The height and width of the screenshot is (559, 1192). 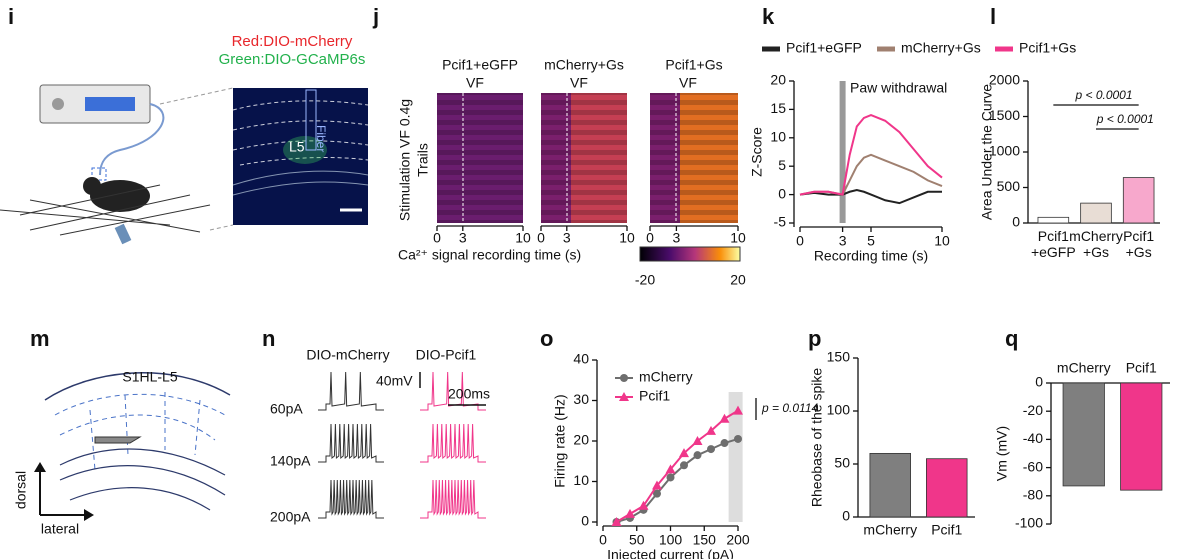 What do you see at coordinates (394, 381) in the screenshot?
I see `scale-label: 40mV` at bounding box center [394, 381].